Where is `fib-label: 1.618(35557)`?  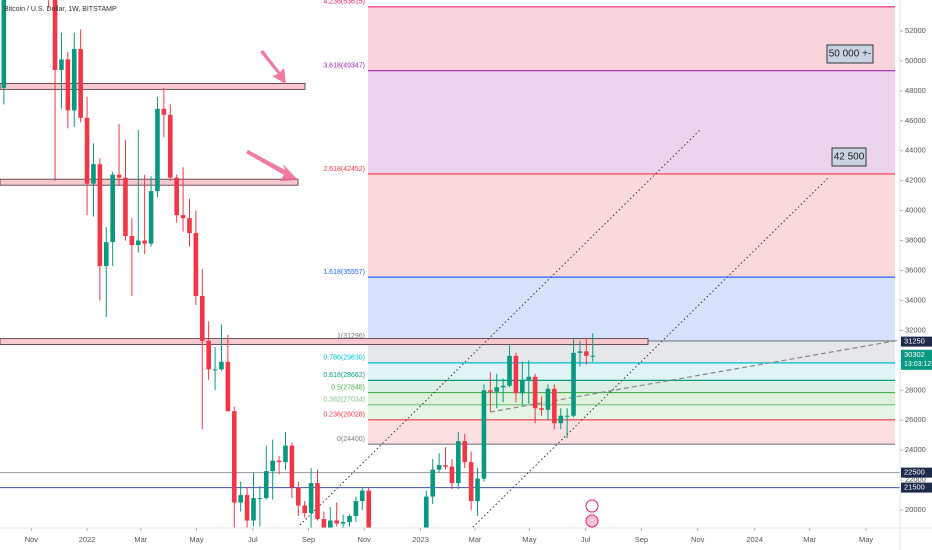
fib-label: 1.618(35557) is located at coordinates (344, 272).